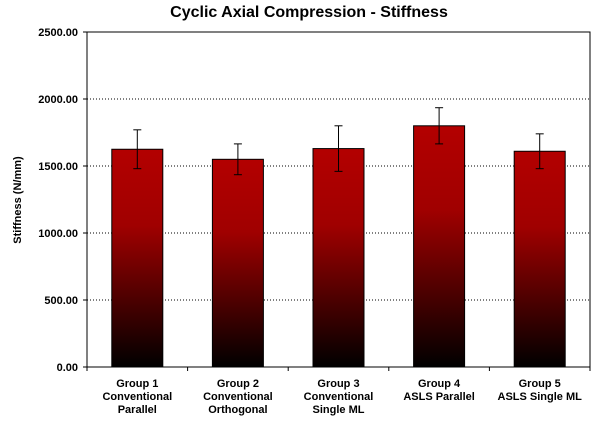 This screenshot has height=424, width=611. Describe the element at coordinates (58, 234) in the screenshot. I see `y-tick-label: 1000.00` at that location.